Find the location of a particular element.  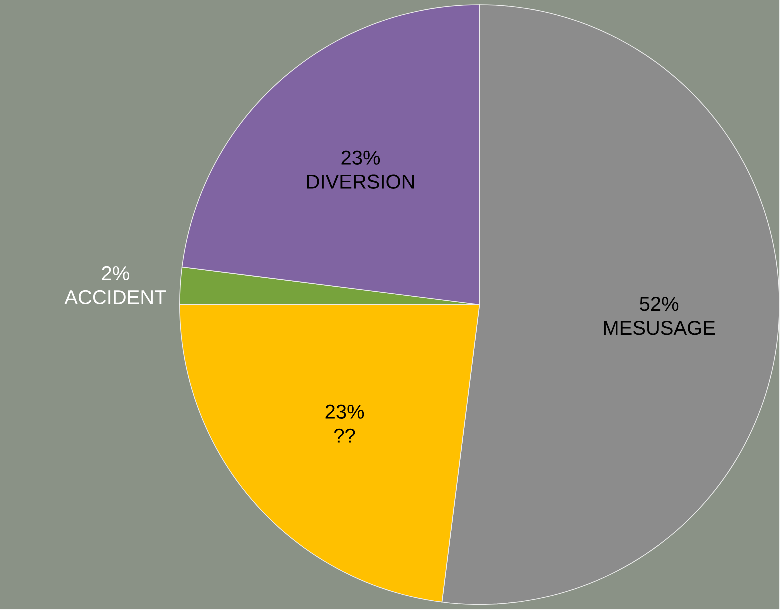

slice-label: ACCIDENT is located at coordinates (115, 297).